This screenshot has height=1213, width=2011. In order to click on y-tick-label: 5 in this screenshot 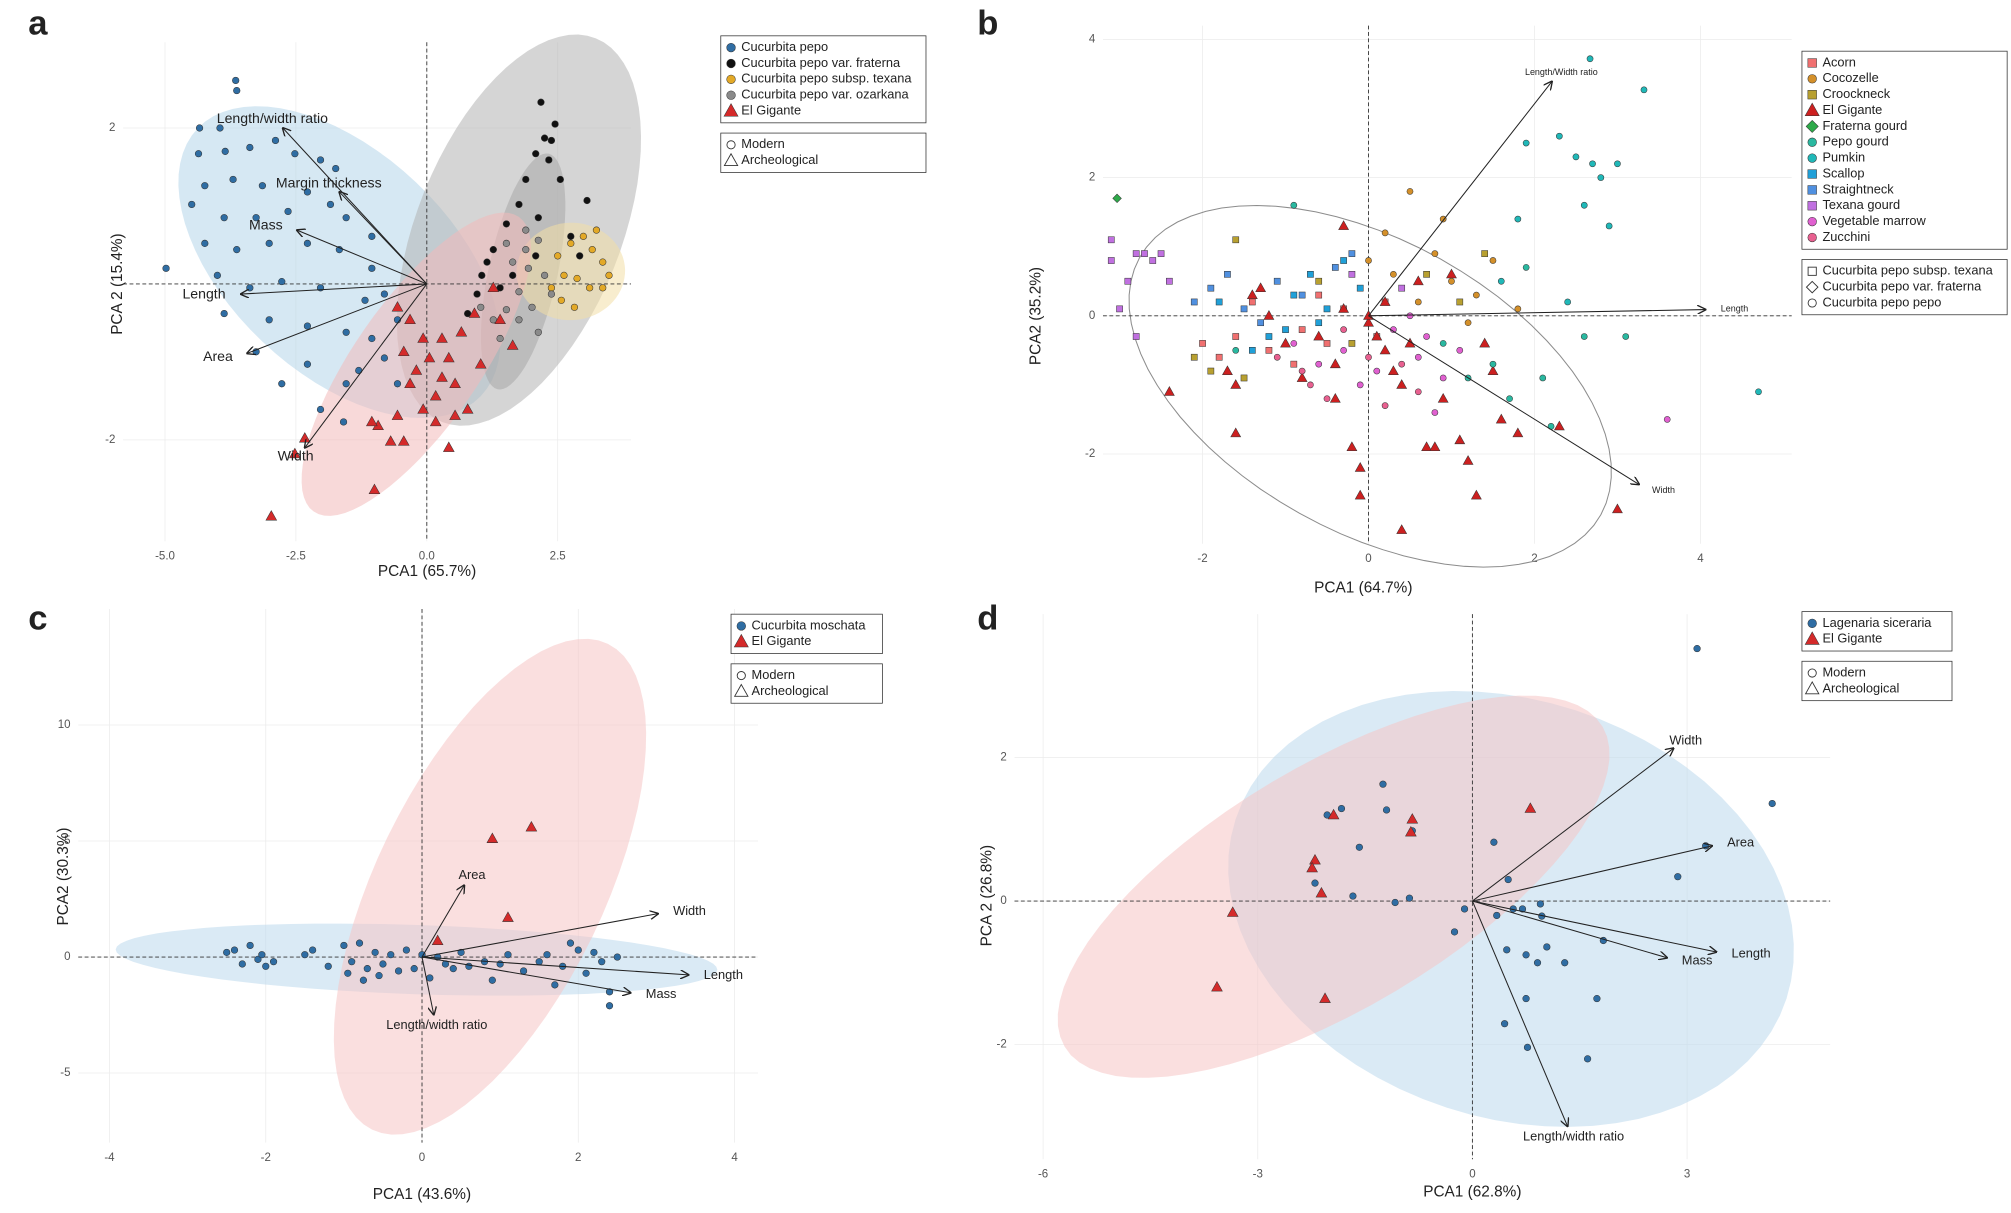, I will do `click(67, 841)`.